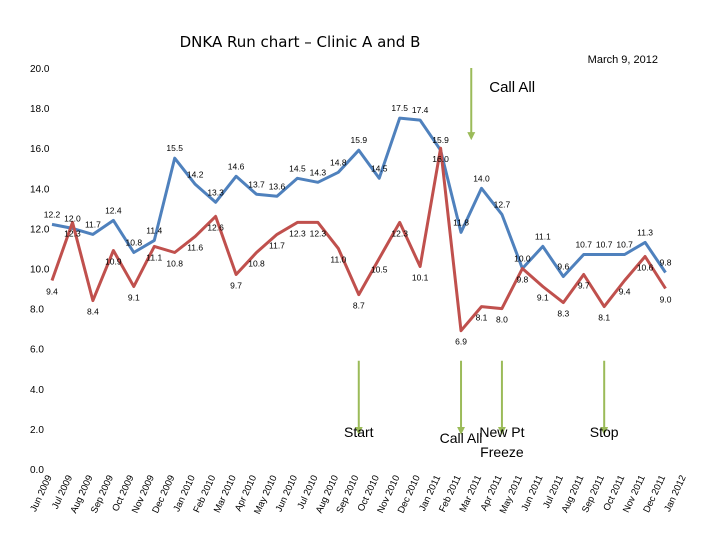  What do you see at coordinates (420, 110) in the screenshot?
I see `data-label-clinic-a: 17.4` at bounding box center [420, 110].